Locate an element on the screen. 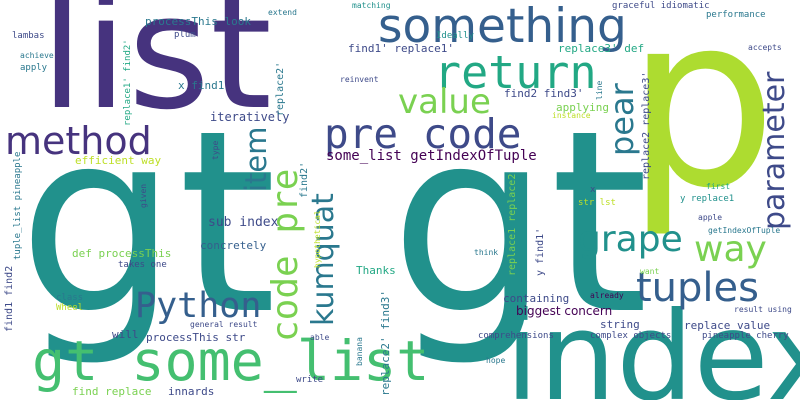 Image resolution: width=800 pixels, height=400 pixels. word-reinvent: reinvent is located at coordinates (359, 79).